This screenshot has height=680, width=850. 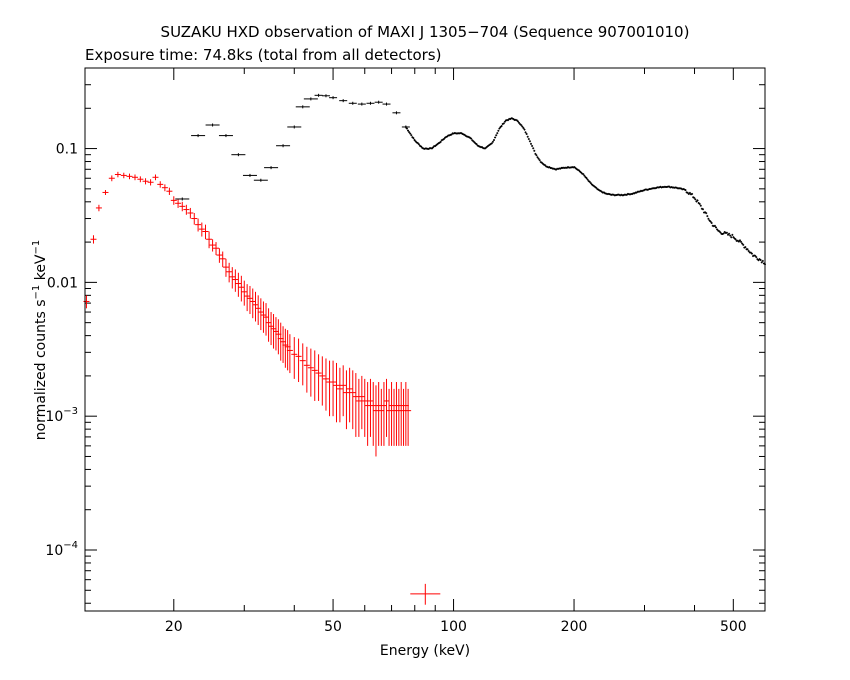 I want to click on y-tick-label: 0.01, so click(x=62, y=283).